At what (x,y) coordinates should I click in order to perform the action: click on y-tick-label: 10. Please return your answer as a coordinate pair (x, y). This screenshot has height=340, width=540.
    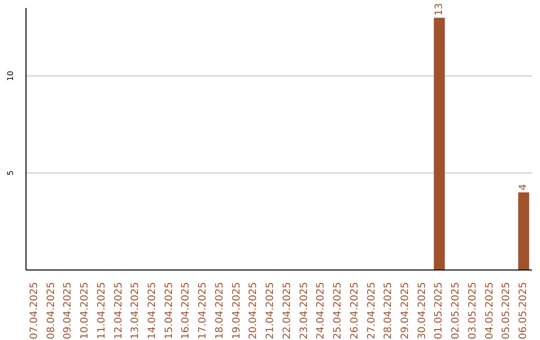
    Looking at the image, I should click on (10, 76).